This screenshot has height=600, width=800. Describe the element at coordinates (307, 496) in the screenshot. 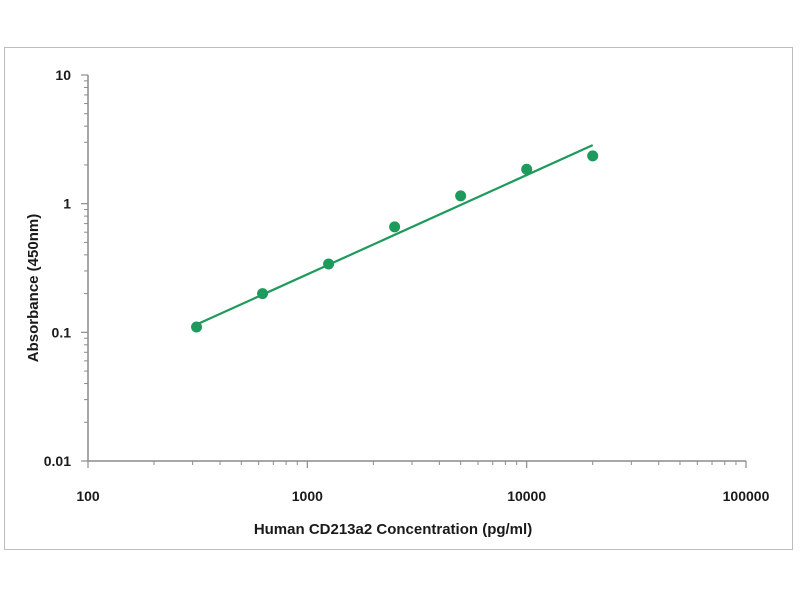

I see `x-tick-label: 1000` at that location.